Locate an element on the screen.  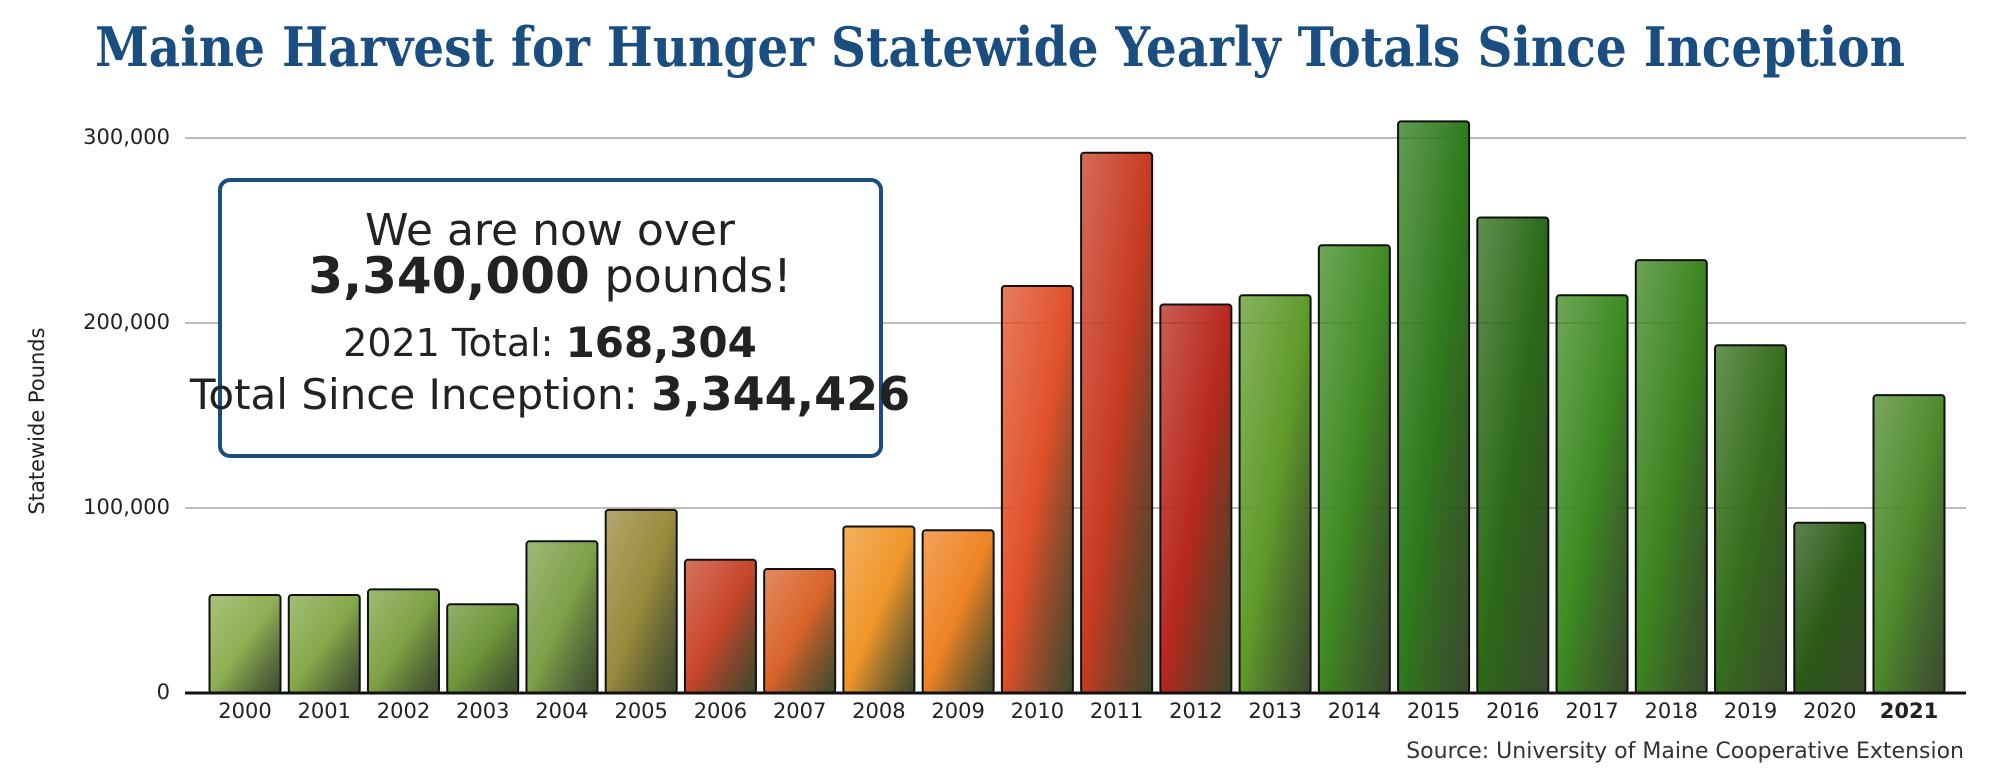
x-tick-label: 2021 is located at coordinates (1909, 711).